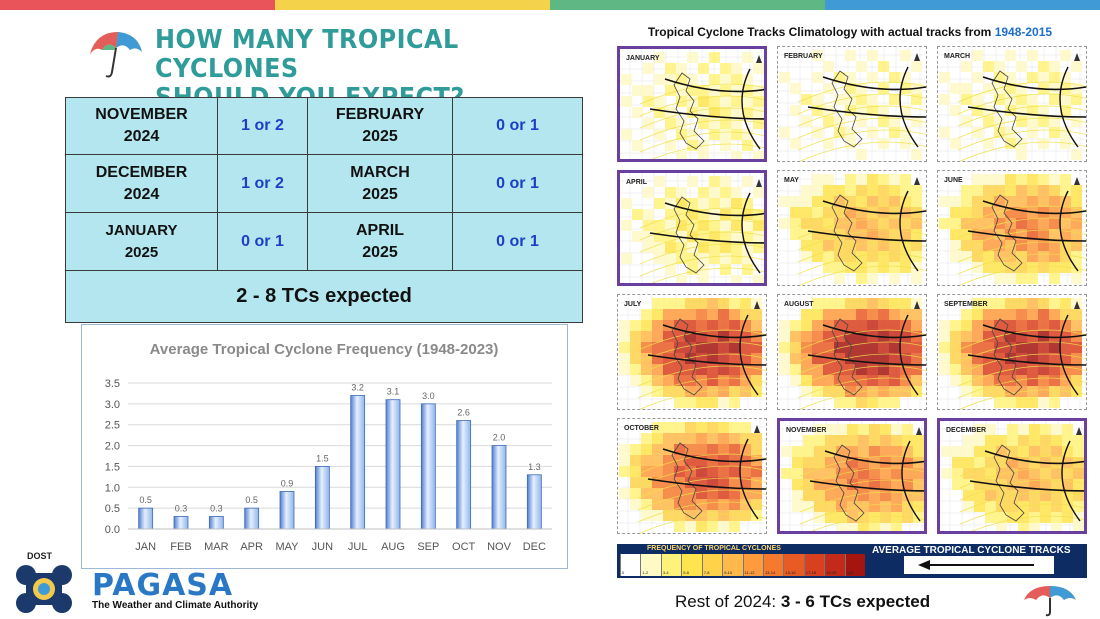 The width and height of the screenshot is (1100, 619). What do you see at coordinates (141, 183) in the screenshot?
I see `month-cell: DECEMBER 2024` at bounding box center [141, 183].